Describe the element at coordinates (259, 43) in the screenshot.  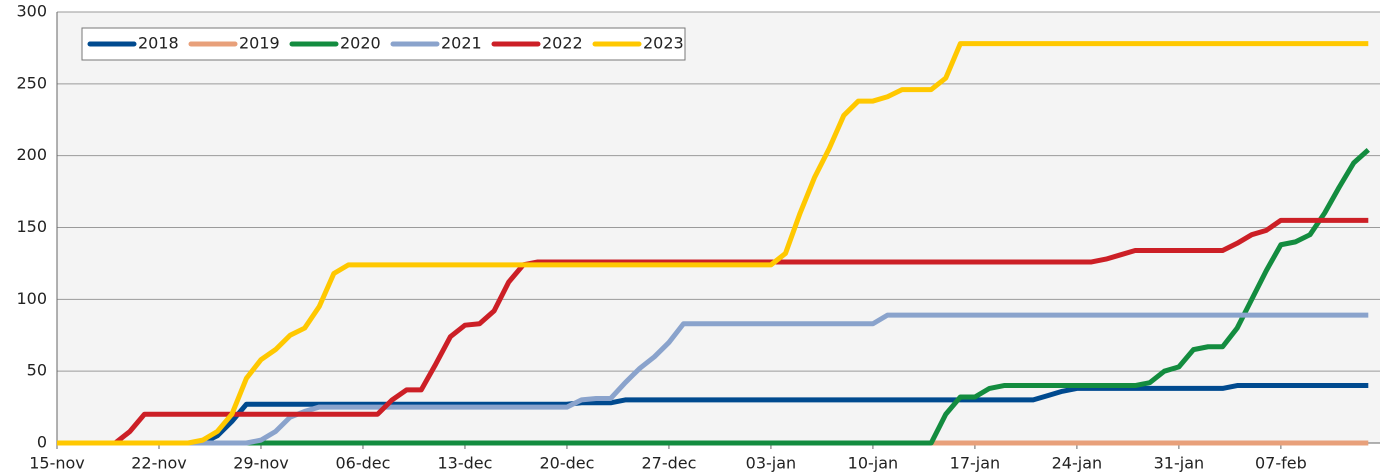
I see `legend-label: 2019` at that location.